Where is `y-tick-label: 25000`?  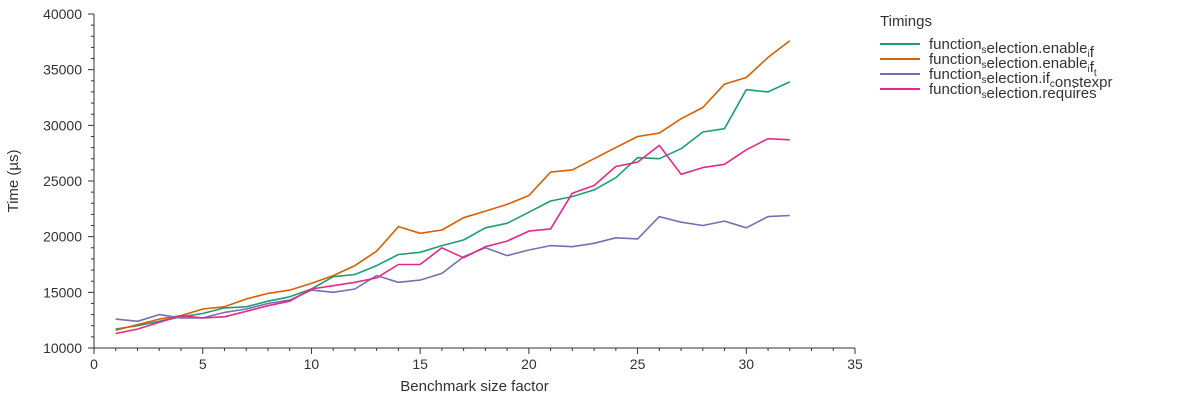
y-tick-label: 25000 is located at coordinates (62, 181).